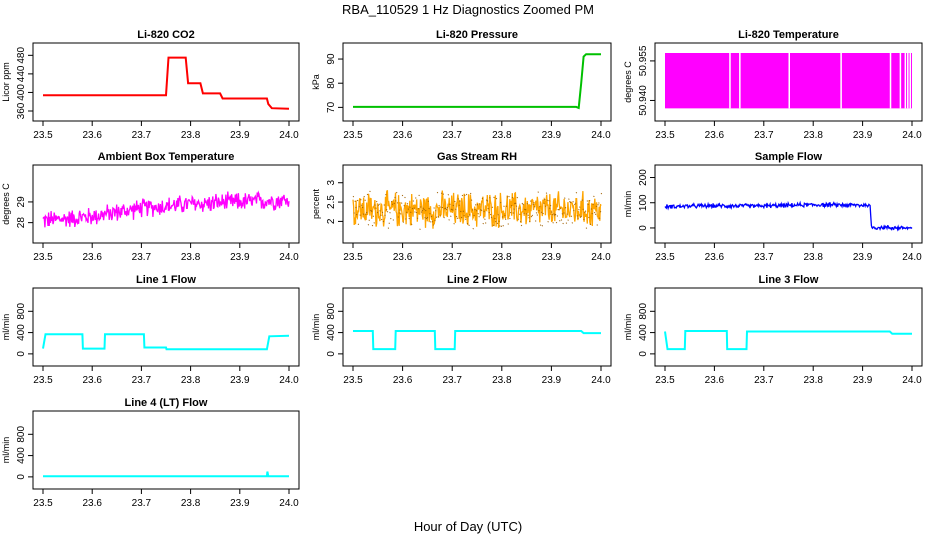 This screenshot has height=540, width=936. What do you see at coordinates (468, 9) in the screenshot?
I see `figure-title: RBA_110529 1 Hz Diagnostics Zoomed PM` at bounding box center [468, 9].